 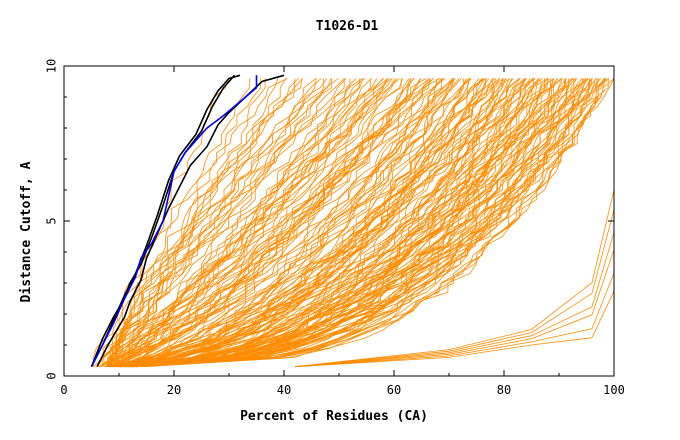 I want to click on x-tick-label: 40, so click(x=284, y=390).